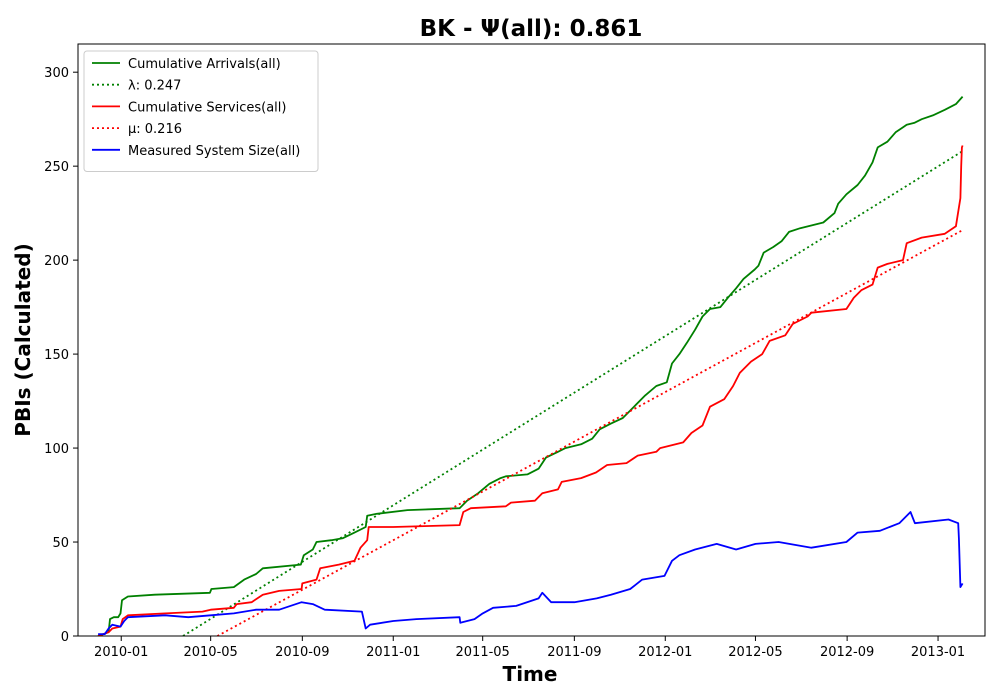  What do you see at coordinates (56, 167) in the screenshot?
I see `y-tick-label: 250` at bounding box center [56, 167].